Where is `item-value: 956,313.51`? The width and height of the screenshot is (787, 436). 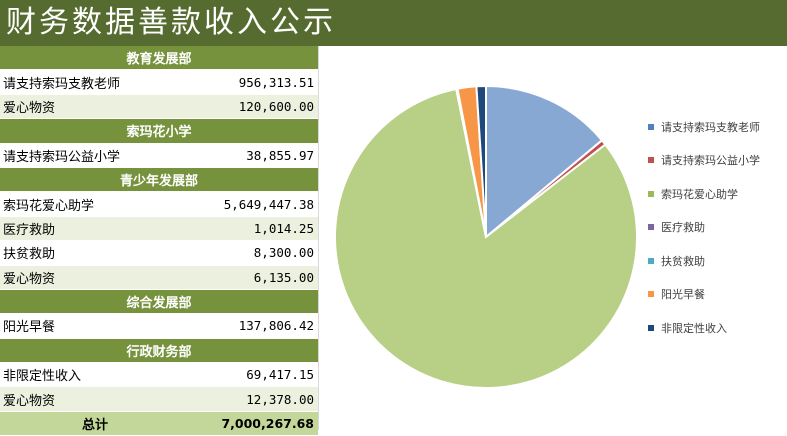
item-value: 956,313.51 is located at coordinates (276, 82).